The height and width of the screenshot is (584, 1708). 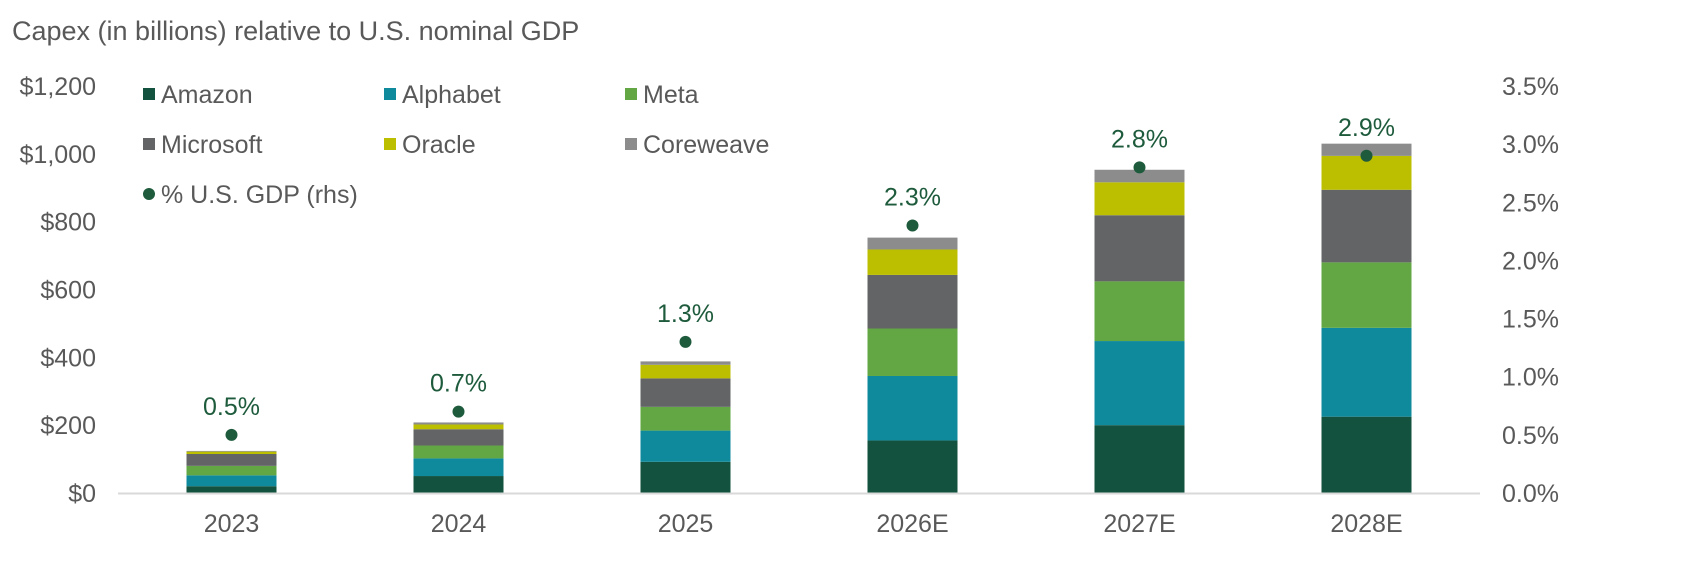 What do you see at coordinates (912, 524) in the screenshot?
I see `x-tick-label: 2026E` at bounding box center [912, 524].